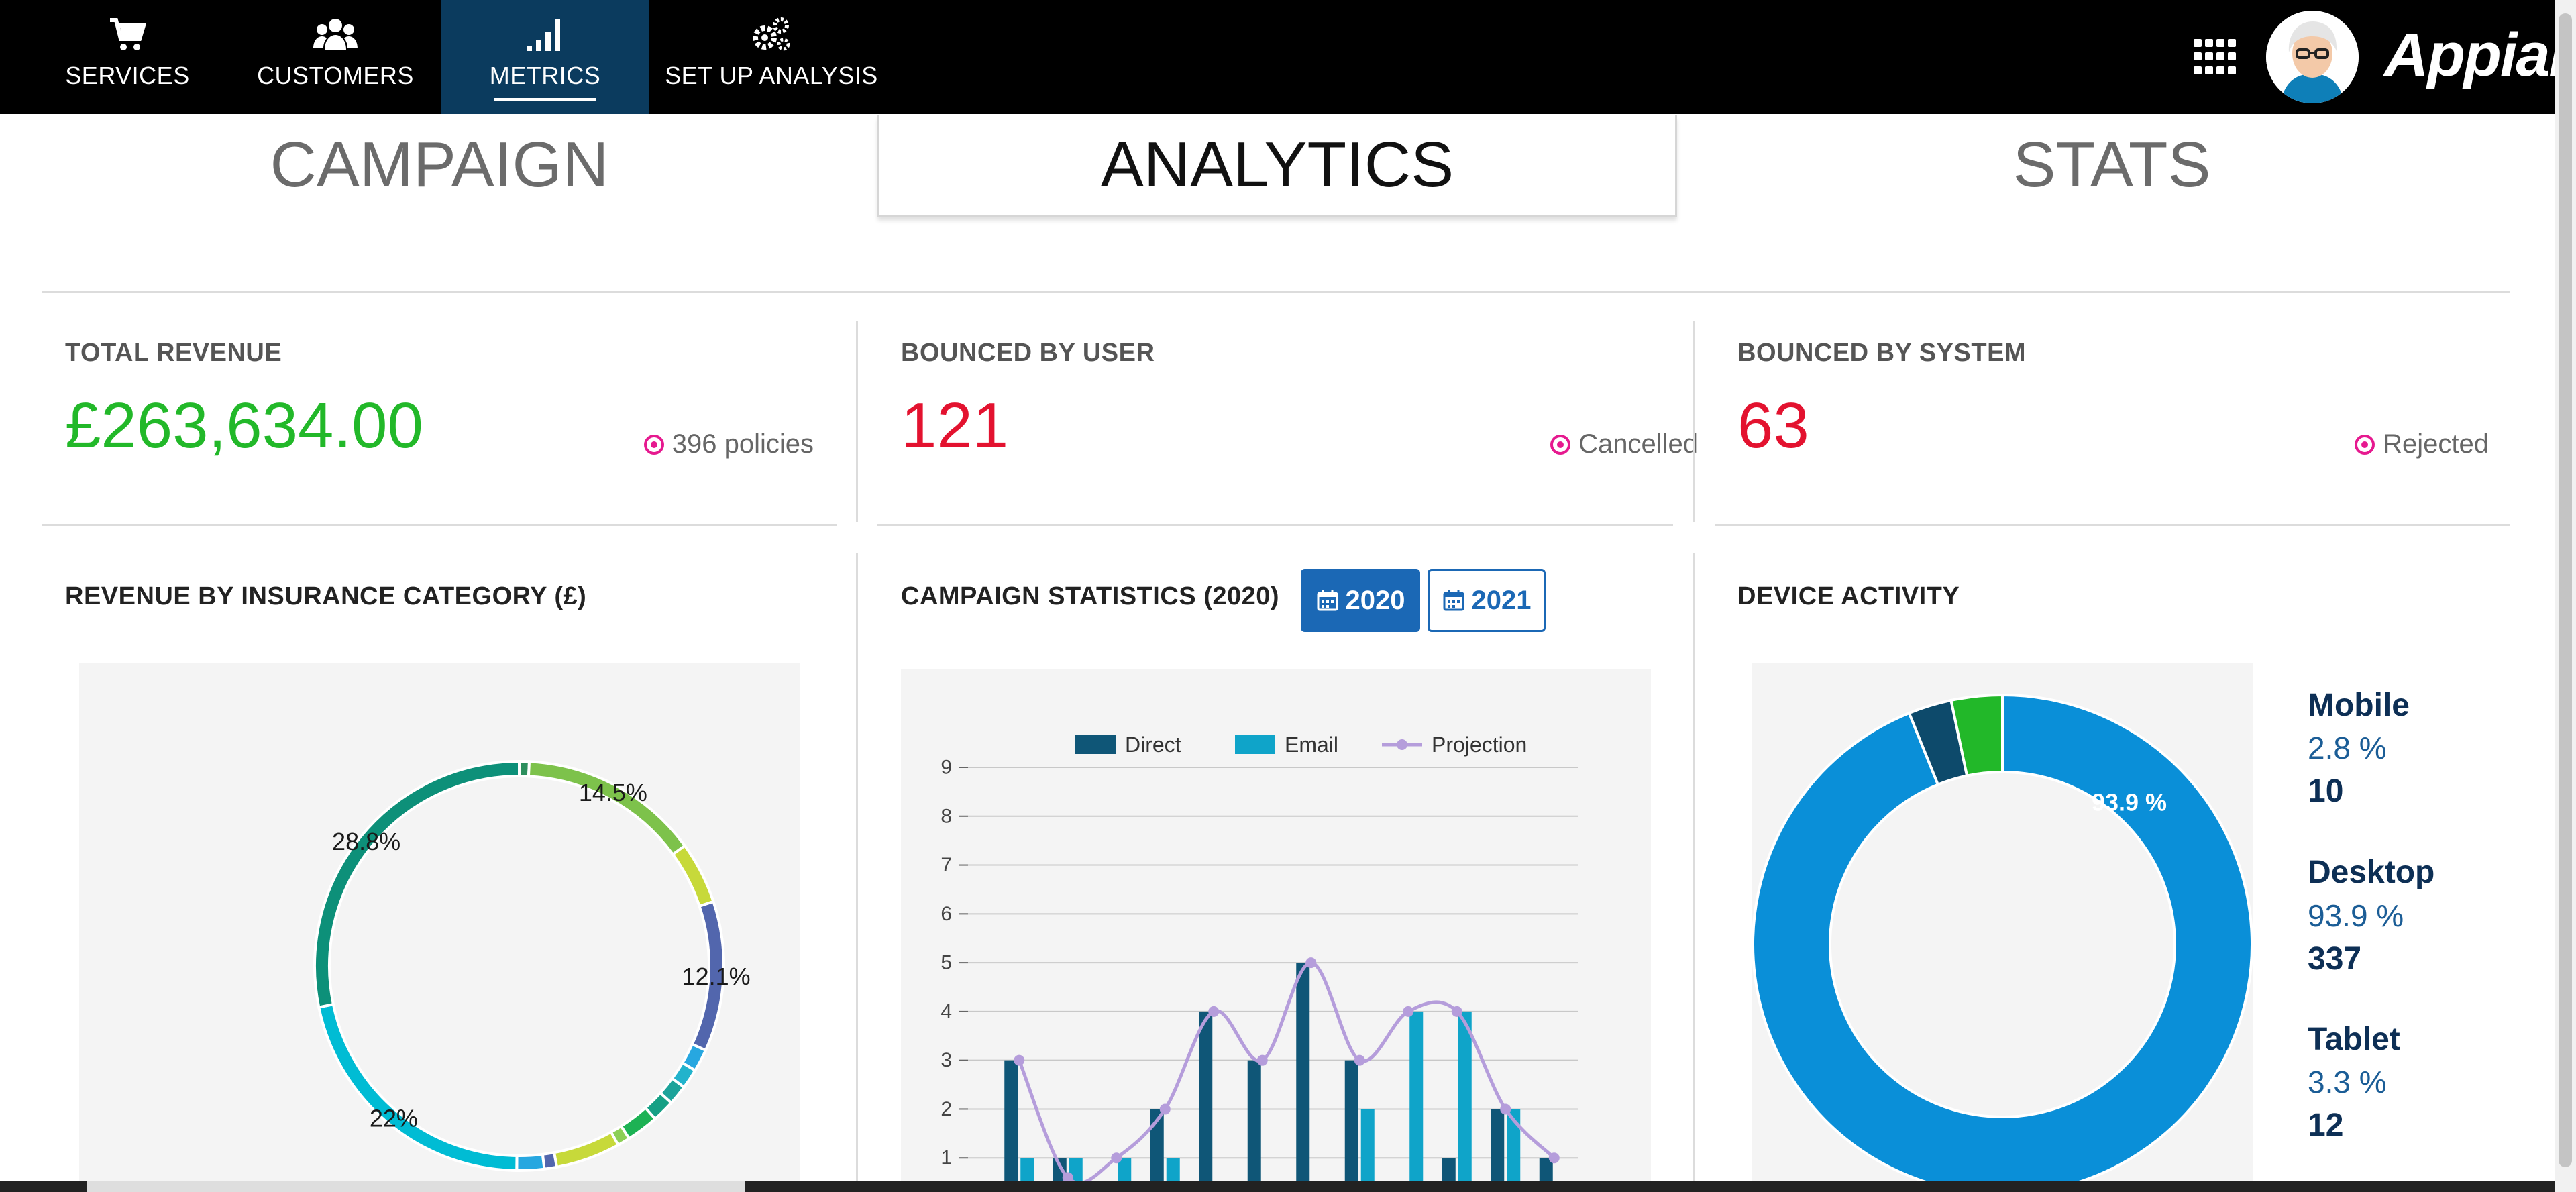 This screenshot has height=1192, width=2576. What do you see at coordinates (2359, 705) in the screenshot?
I see `device-label-mobile: Mobile` at bounding box center [2359, 705].